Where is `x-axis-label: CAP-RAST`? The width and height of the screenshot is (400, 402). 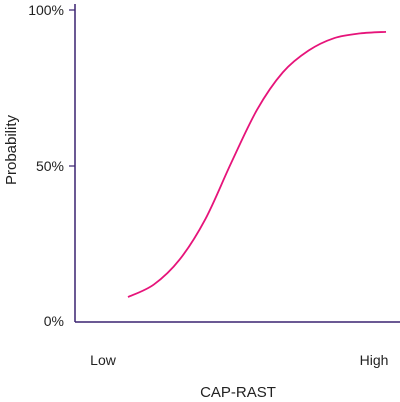 x-axis-label: CAP-RAST is located at coordinates (238, 392).